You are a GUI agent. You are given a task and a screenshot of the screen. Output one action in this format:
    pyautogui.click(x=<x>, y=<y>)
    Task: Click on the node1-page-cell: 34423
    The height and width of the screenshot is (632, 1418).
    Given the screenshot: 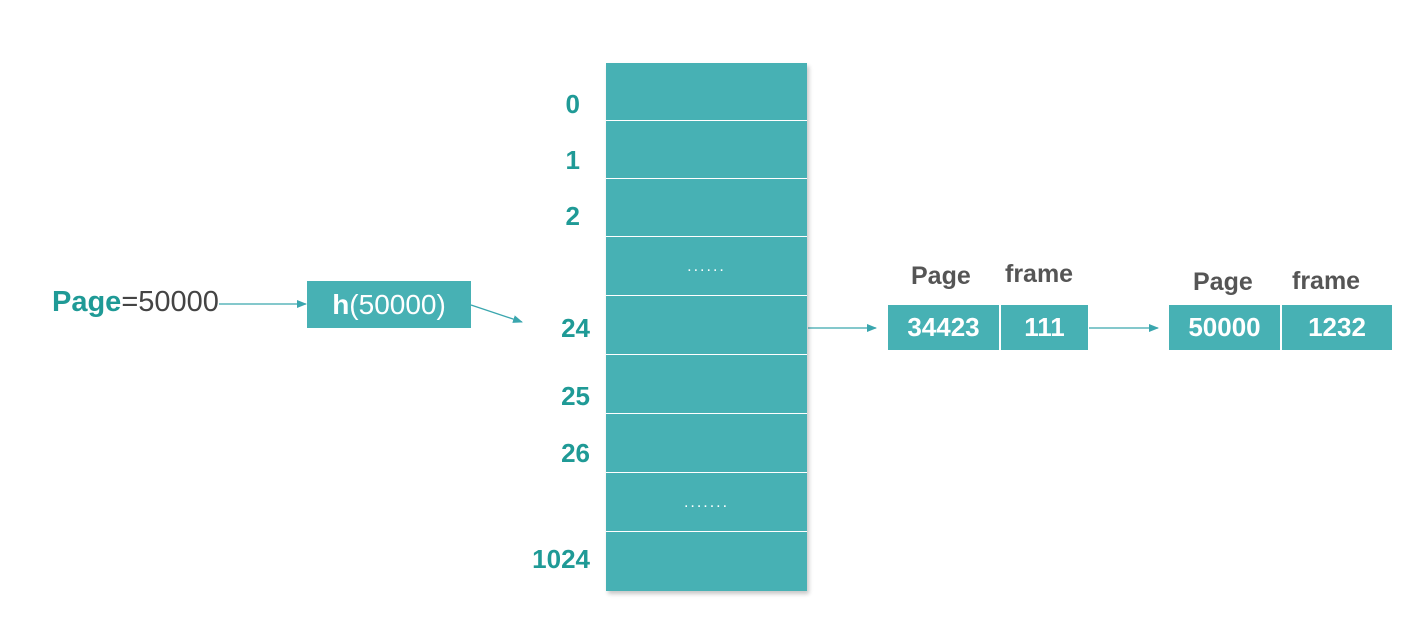 What is the action you would take?
    pyautogui.click(x=943, y=327)
    